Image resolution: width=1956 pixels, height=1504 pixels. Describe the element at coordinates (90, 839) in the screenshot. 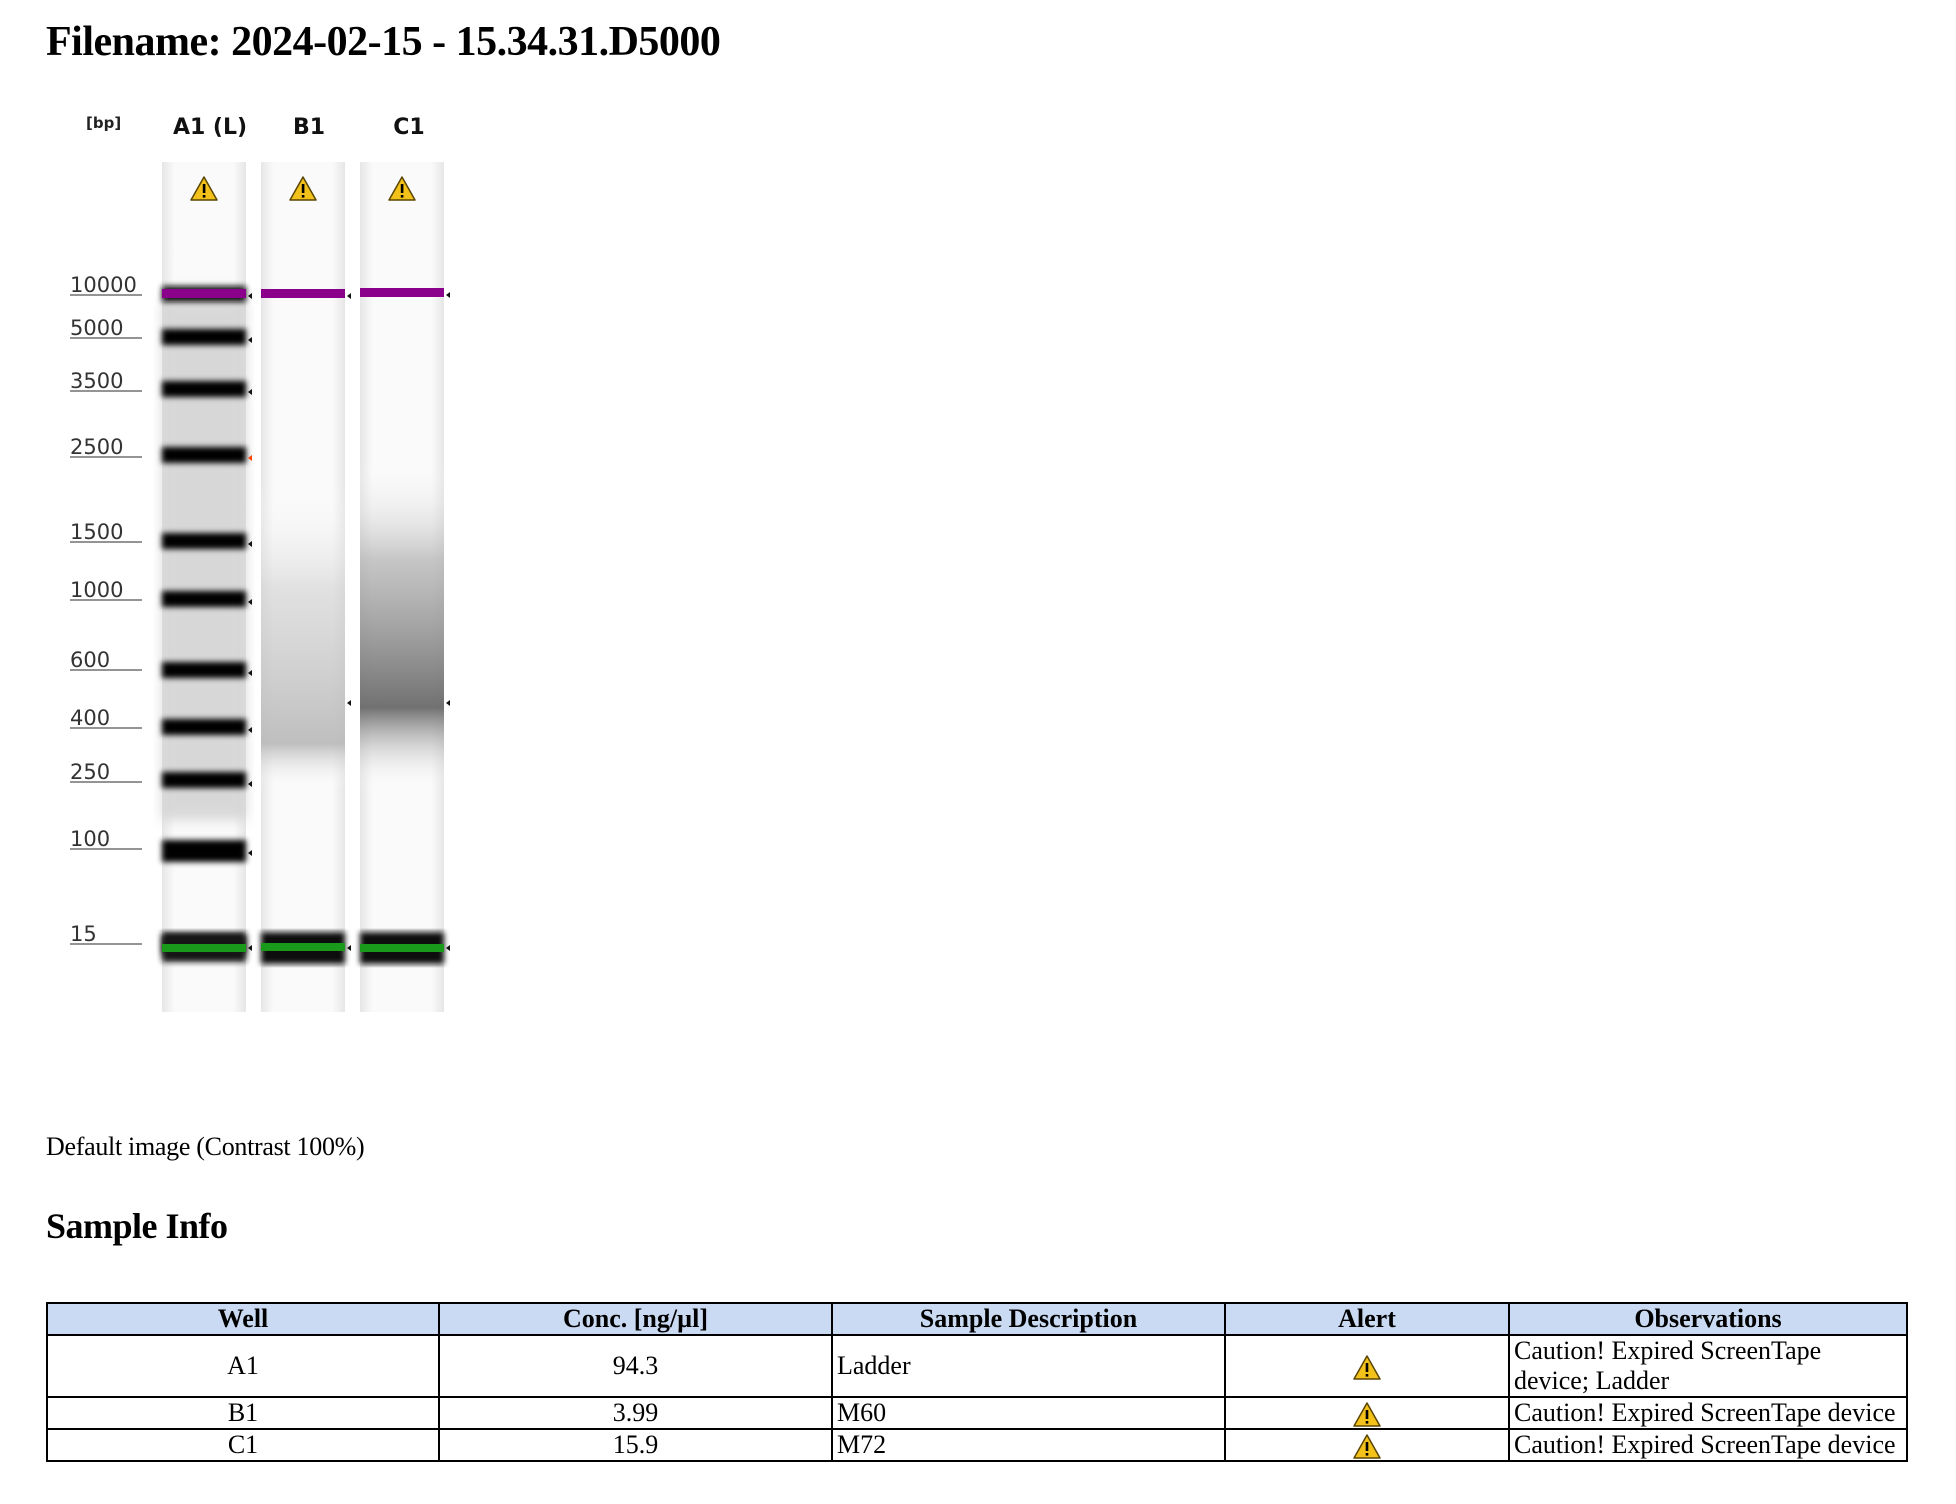

I see `size-label-100: 100` at that location.